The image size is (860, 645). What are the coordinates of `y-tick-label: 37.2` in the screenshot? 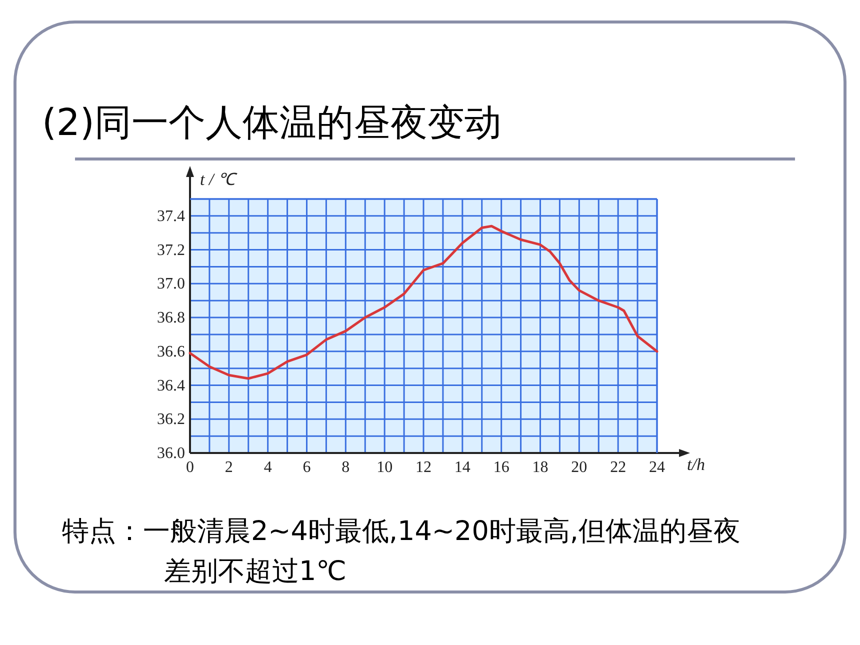 It's located at (171, 250).